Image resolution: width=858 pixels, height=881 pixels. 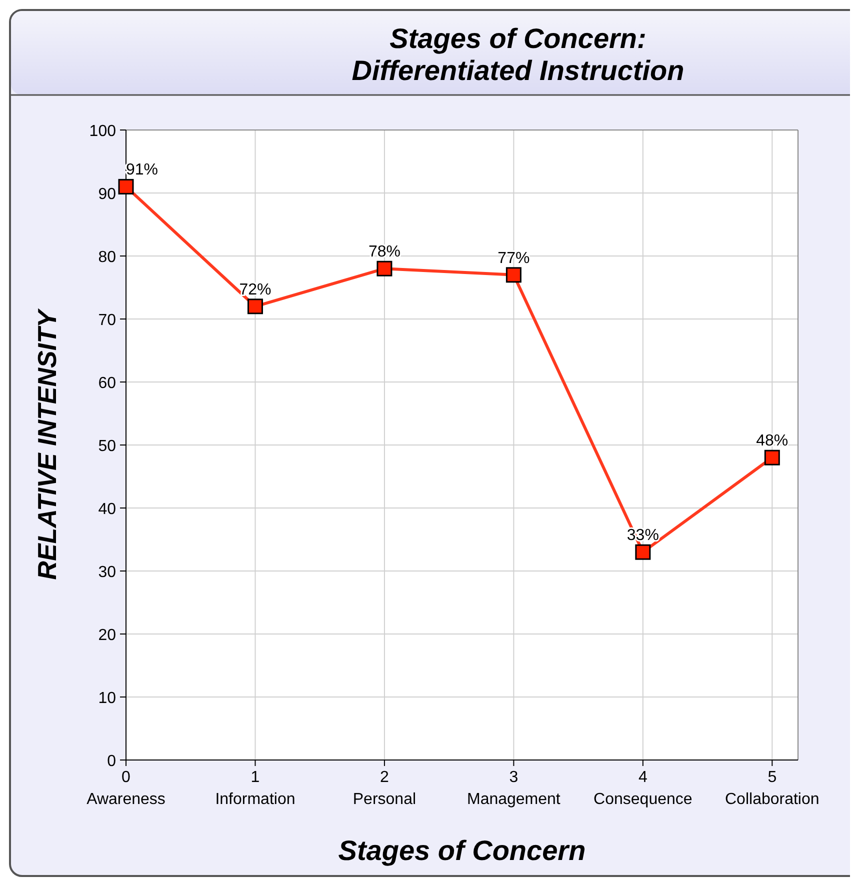 What do you see at coordinates (384, 252) in the screenshot?
I see `text: 78%` at bounding box center [384, 252].